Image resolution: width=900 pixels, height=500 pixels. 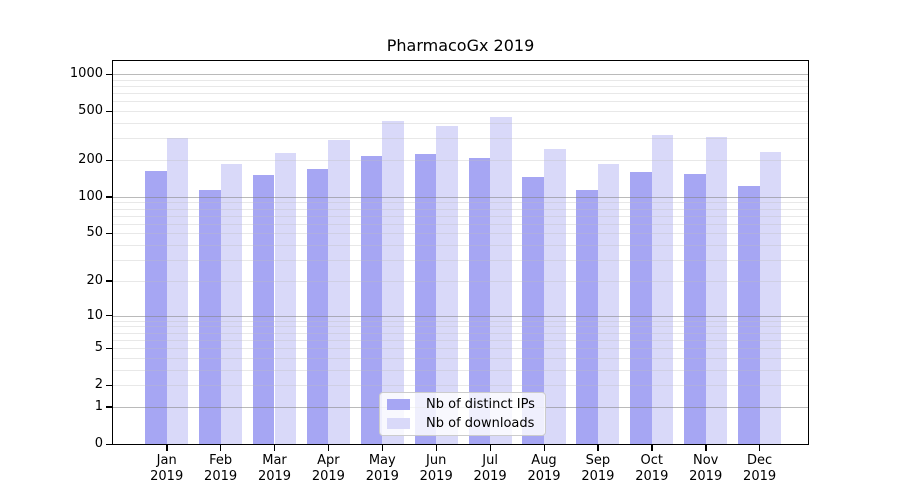 I want to click on bar-may-downloads, so click(x=393, y=282).